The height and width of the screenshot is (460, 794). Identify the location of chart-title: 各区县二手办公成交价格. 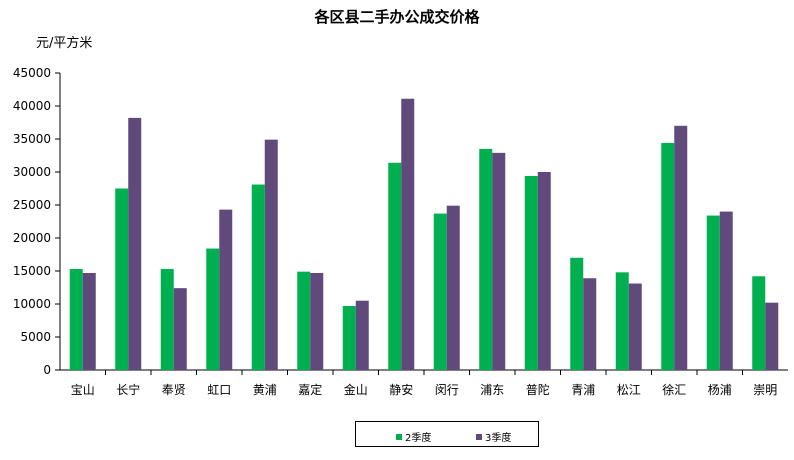
(397, 17).